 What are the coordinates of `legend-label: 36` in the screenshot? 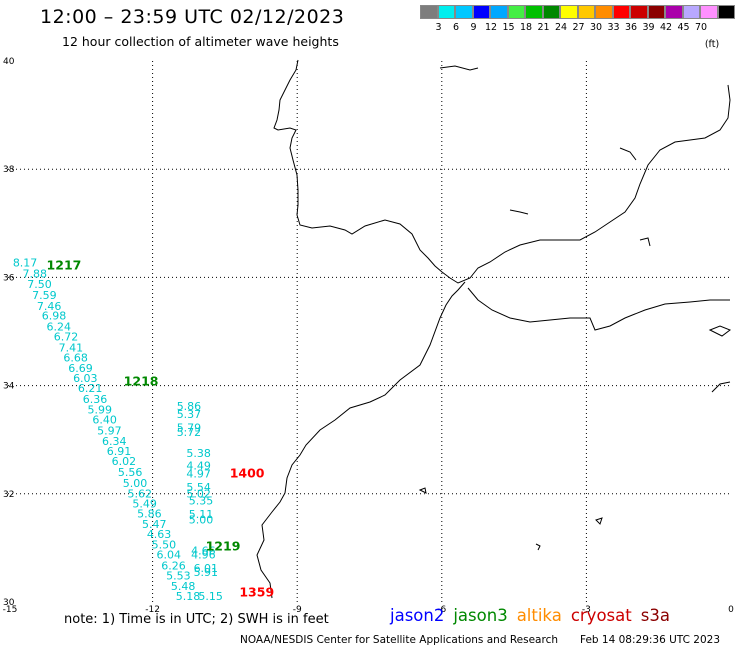 It's located at (631, 27).